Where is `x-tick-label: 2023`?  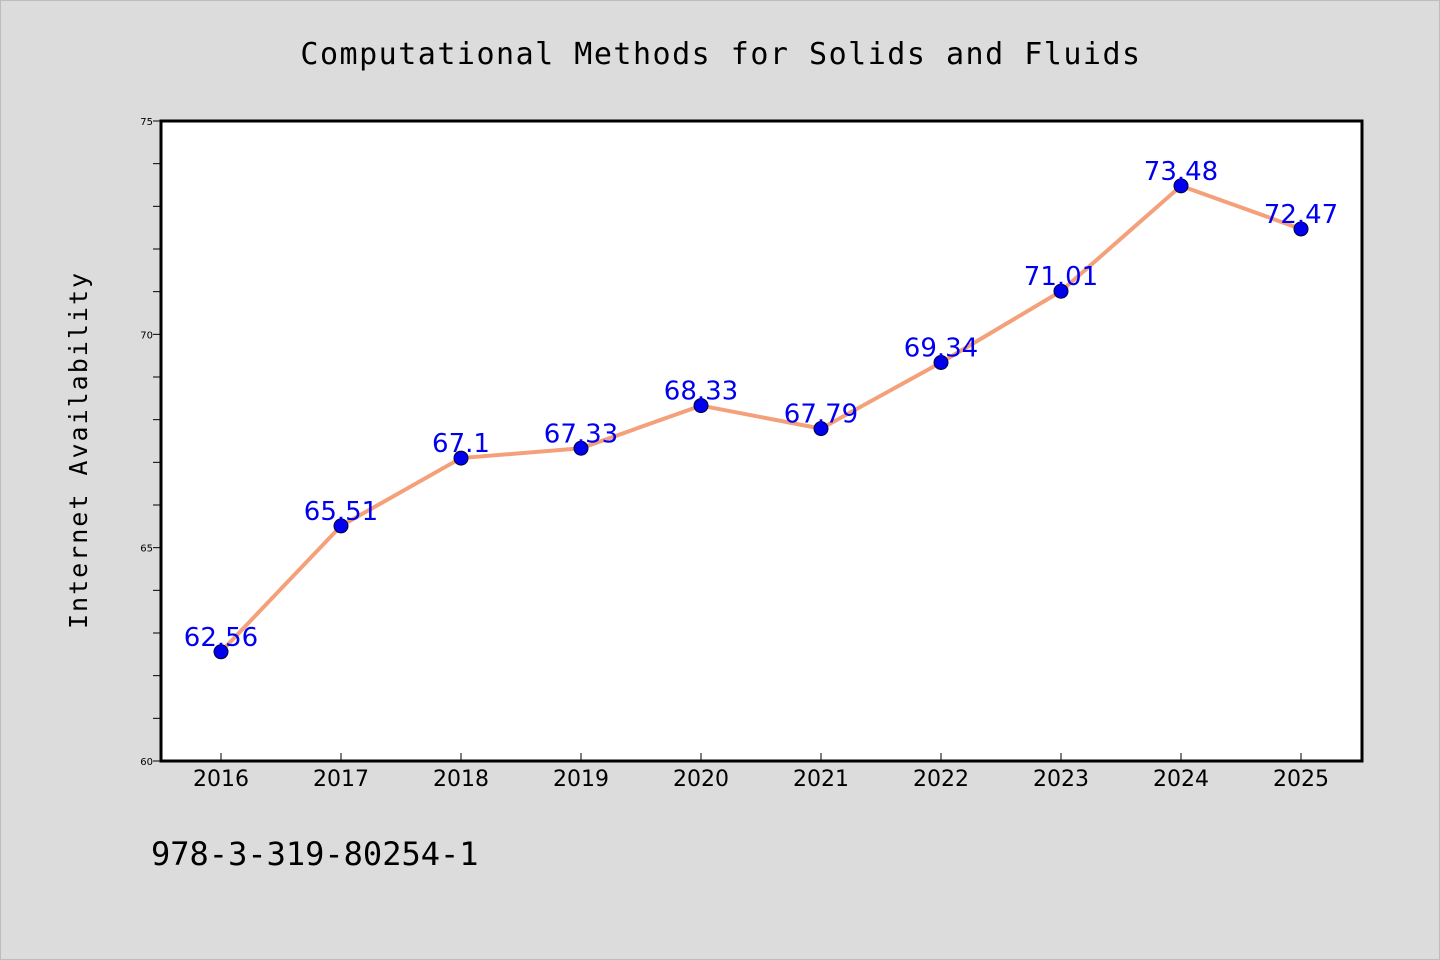 x-tick-label: 2023 is located at coordinates (1061, 779).